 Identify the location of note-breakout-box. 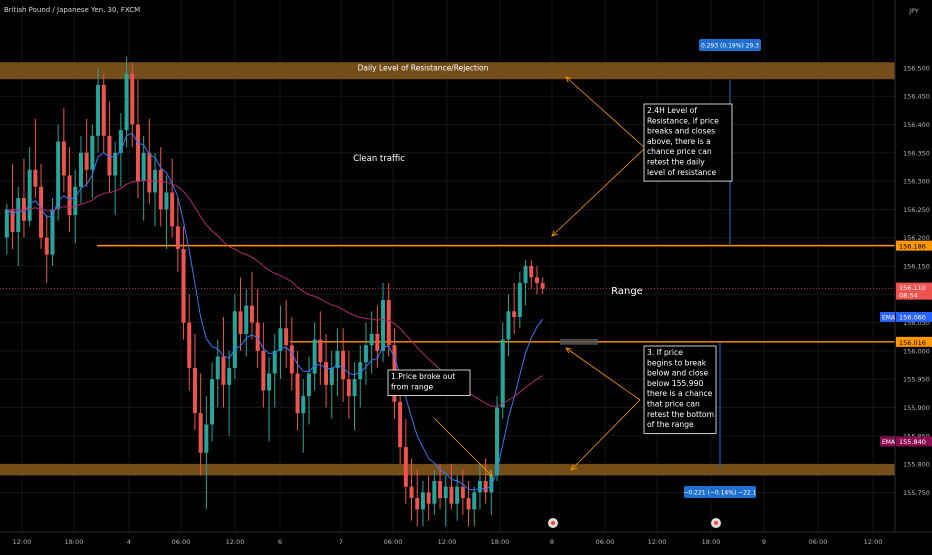
(429, 383).